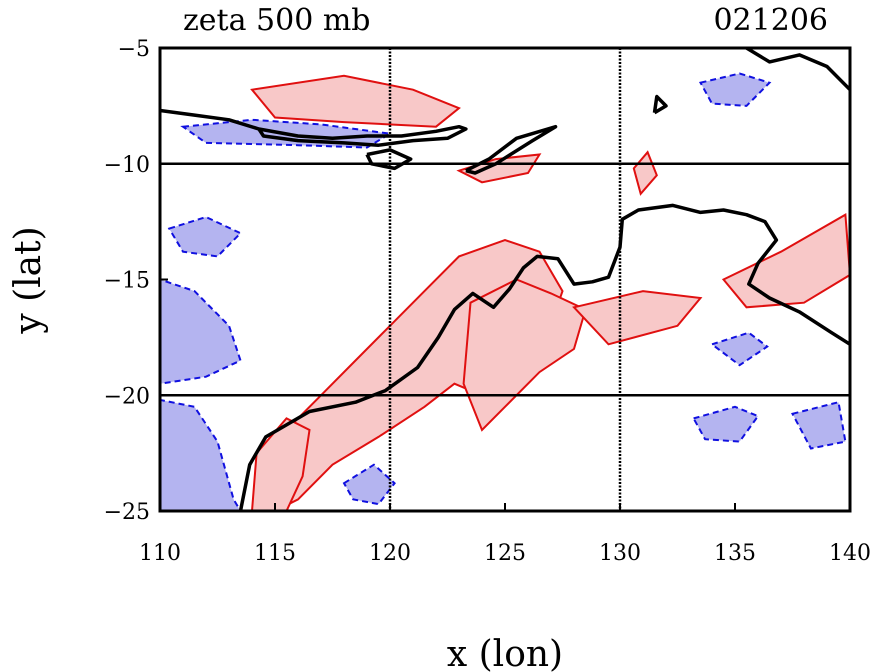 The height and width of the screenshot is (672, 880). I want to click on x-tick-label-140: 140, so click(850, 553).